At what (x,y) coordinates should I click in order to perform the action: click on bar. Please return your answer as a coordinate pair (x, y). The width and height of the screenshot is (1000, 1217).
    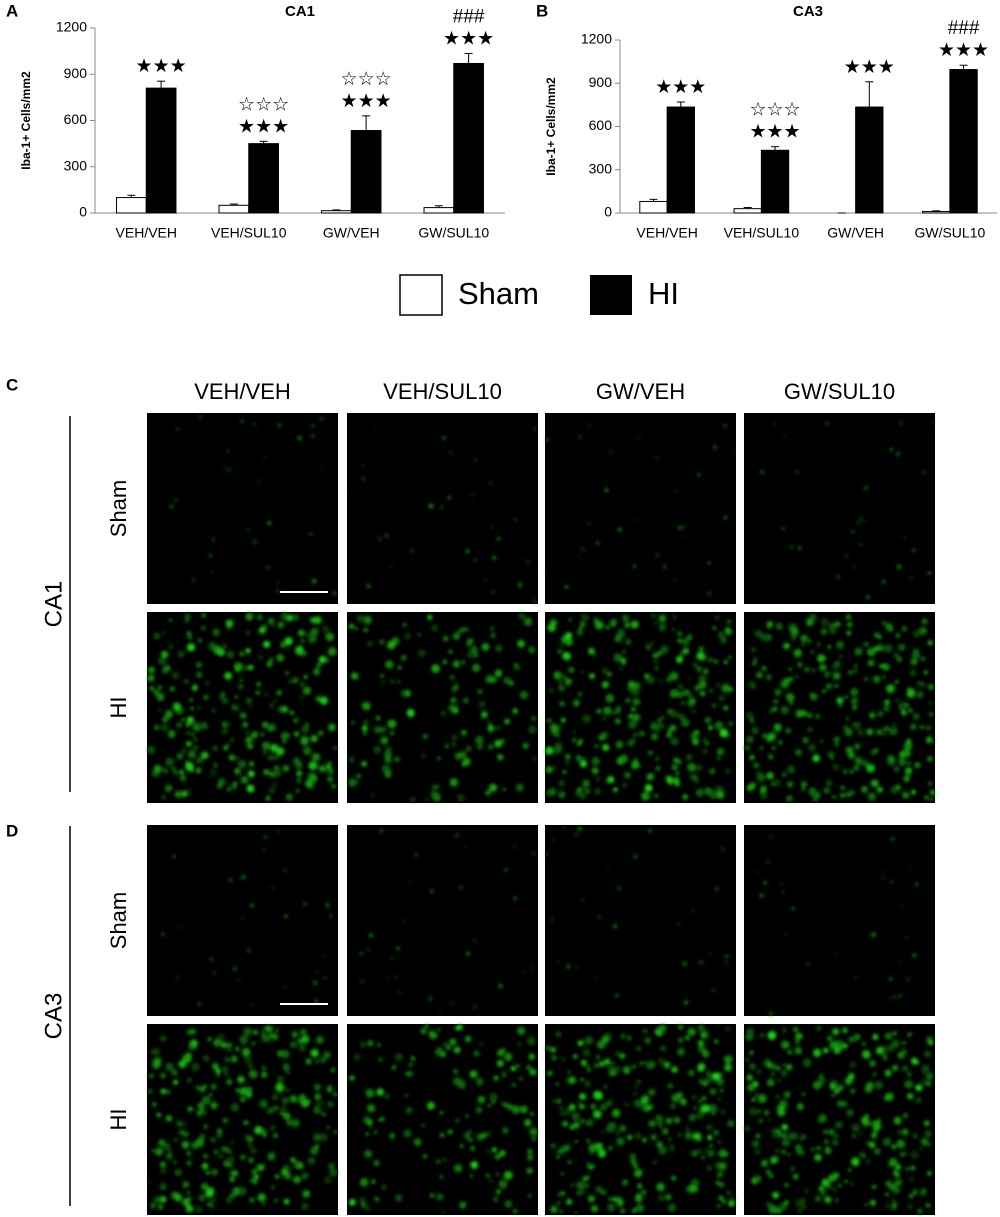
    Looking at the image, I should click on (234, 209).